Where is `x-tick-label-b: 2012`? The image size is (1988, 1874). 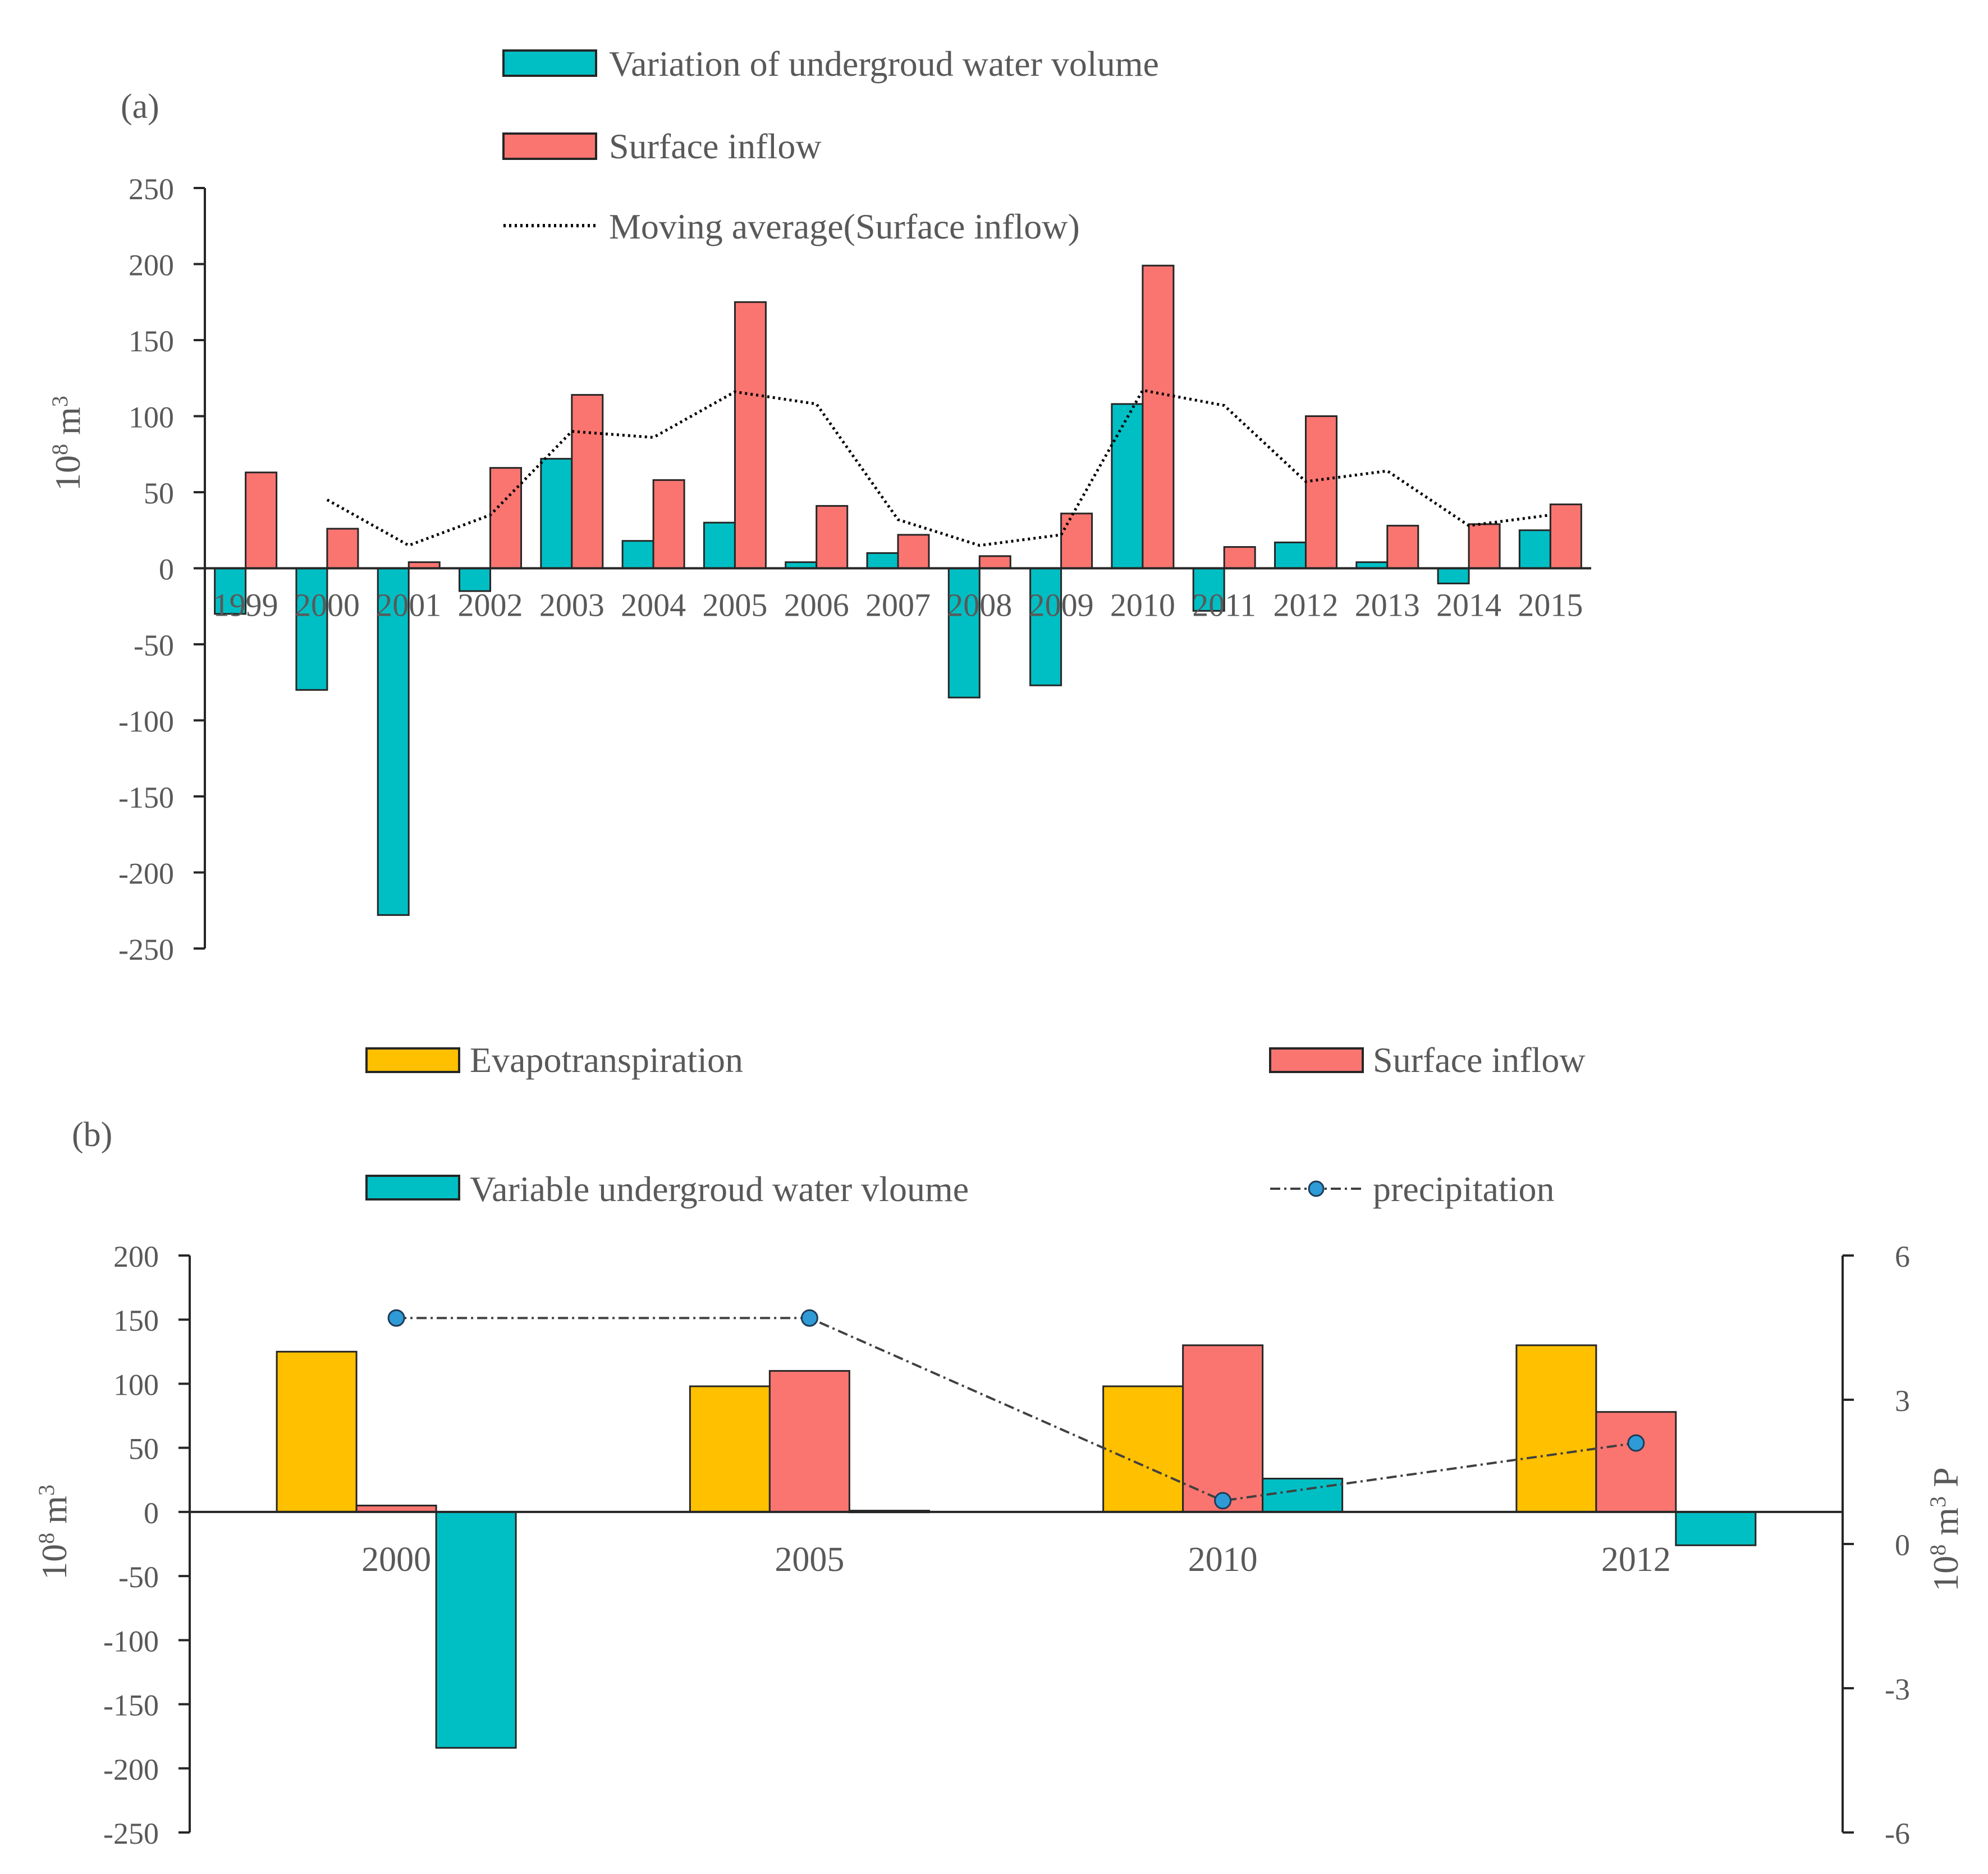 x-tick-label-b: 2012 is located at coordinates (1636, 1560).